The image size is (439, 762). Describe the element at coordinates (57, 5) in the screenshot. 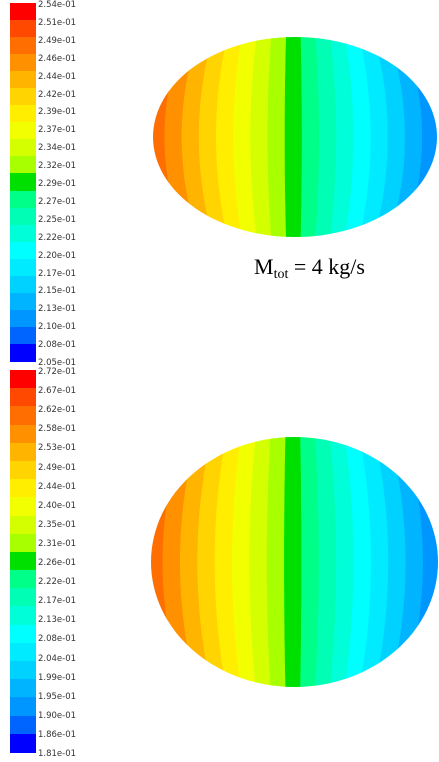

I see `colorbar-tick-label: 2.54e-01` at that location.